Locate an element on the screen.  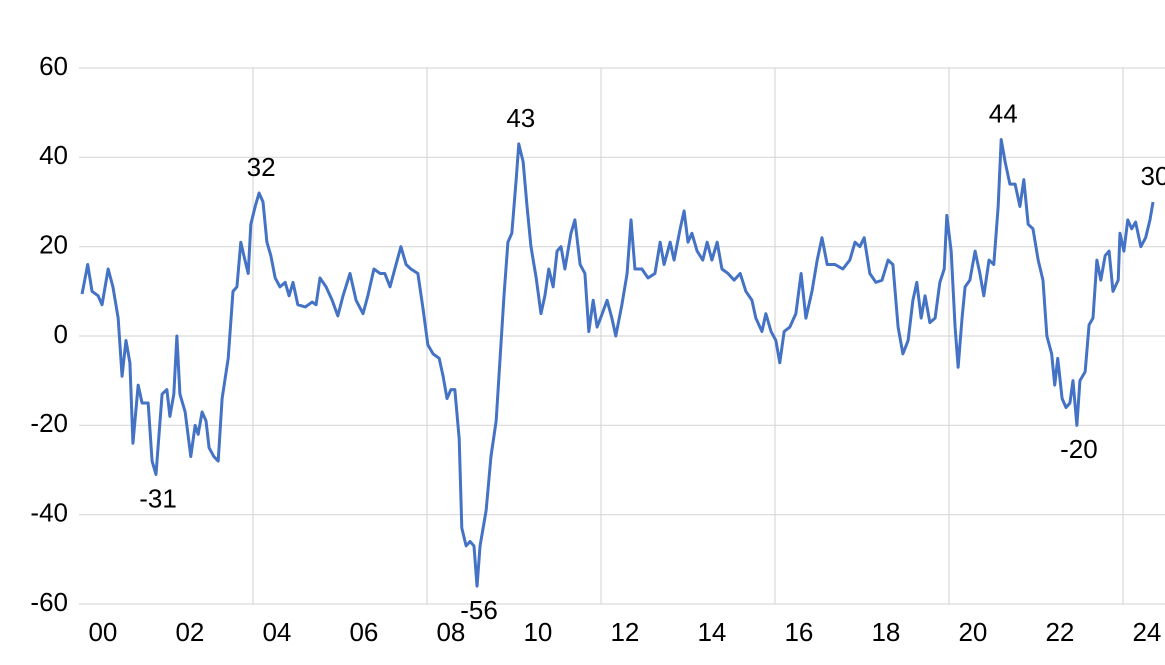
x-tick-label: 08 is located at coordinates (450, 632).